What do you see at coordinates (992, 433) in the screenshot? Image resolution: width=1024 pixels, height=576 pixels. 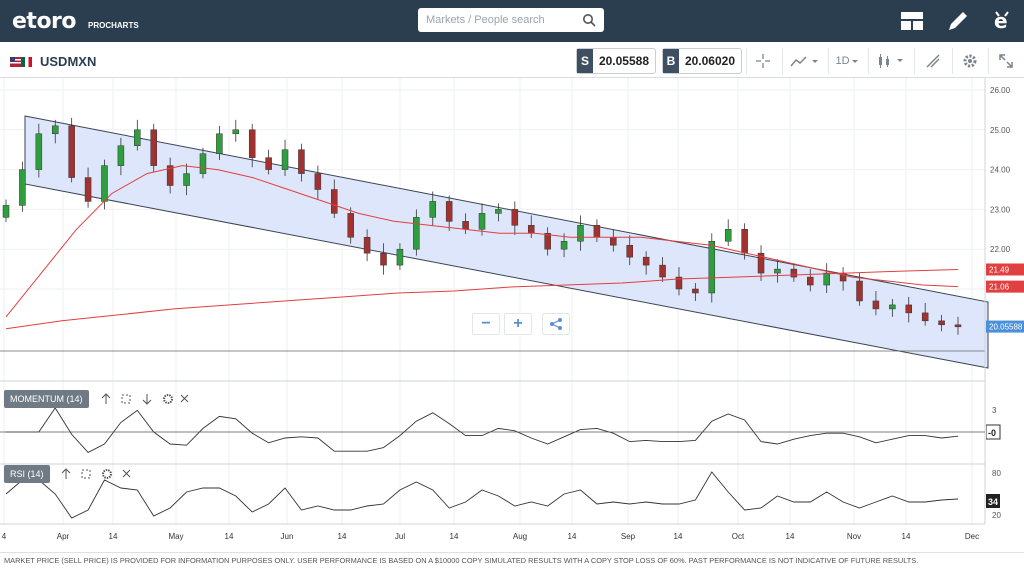 I see `momentum-value: -0` at bounding box center [992, 433].